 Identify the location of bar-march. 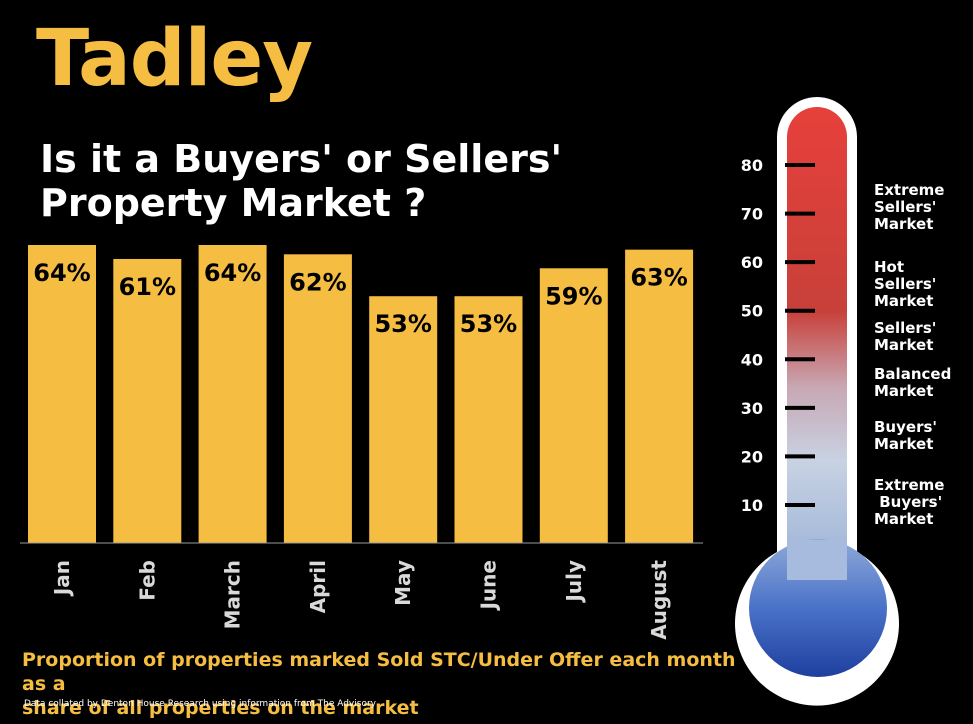
(232, 394).